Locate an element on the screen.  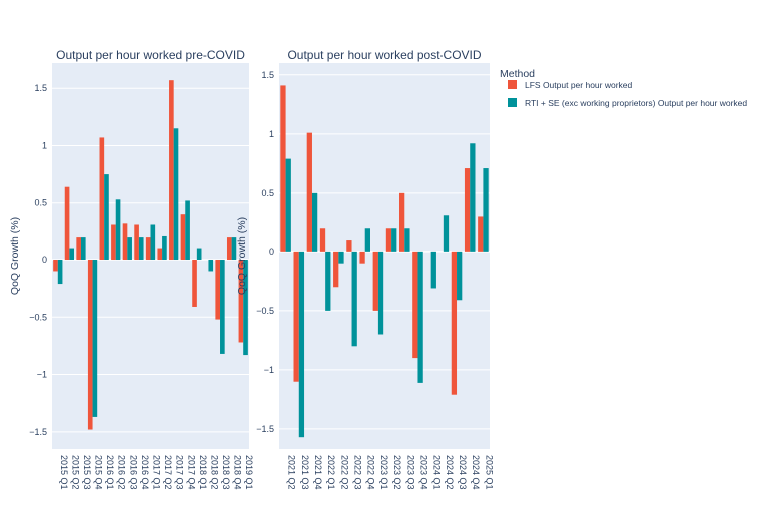
x-tick-label: 2018 Q2 is located at coordinates (214, 472).